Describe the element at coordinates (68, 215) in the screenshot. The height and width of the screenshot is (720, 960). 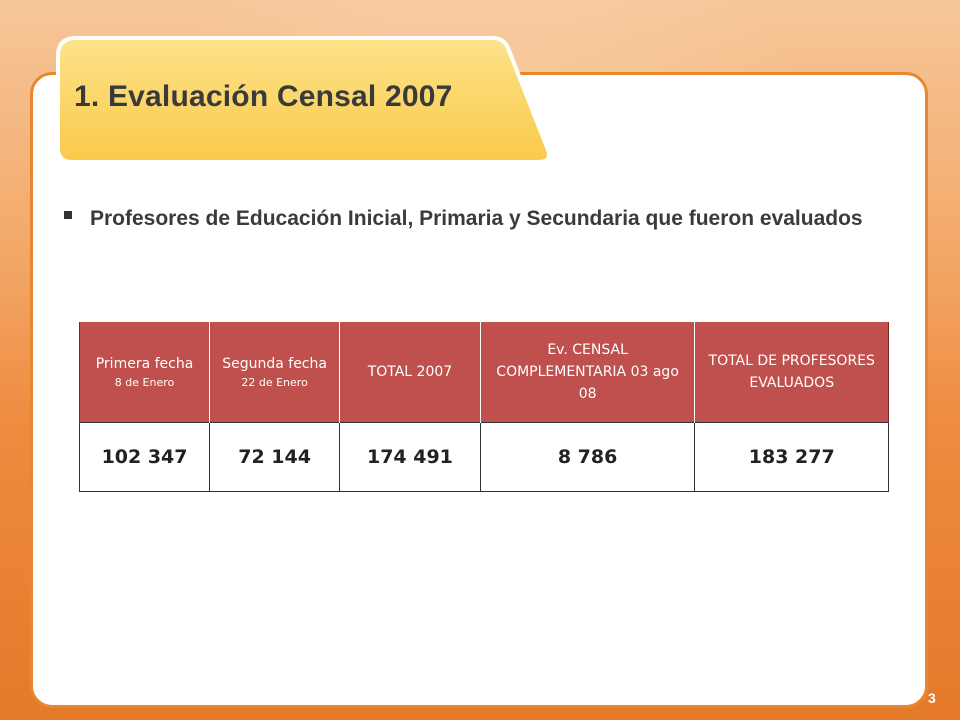
I see `square-bullet-icon` at that location.